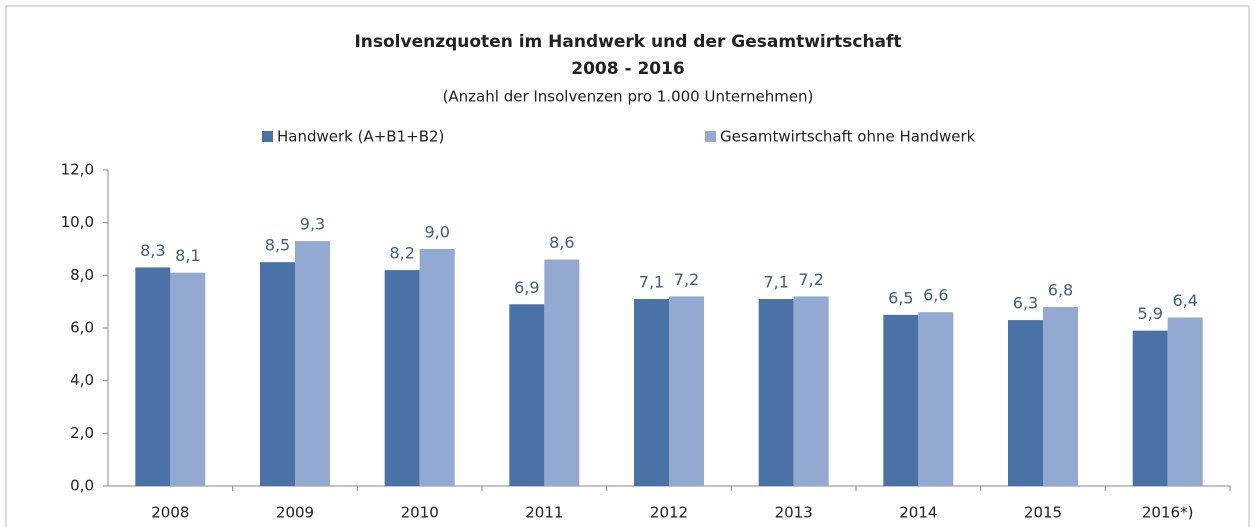  I want to click on x-tick-label: 2014, so click(918, 513).